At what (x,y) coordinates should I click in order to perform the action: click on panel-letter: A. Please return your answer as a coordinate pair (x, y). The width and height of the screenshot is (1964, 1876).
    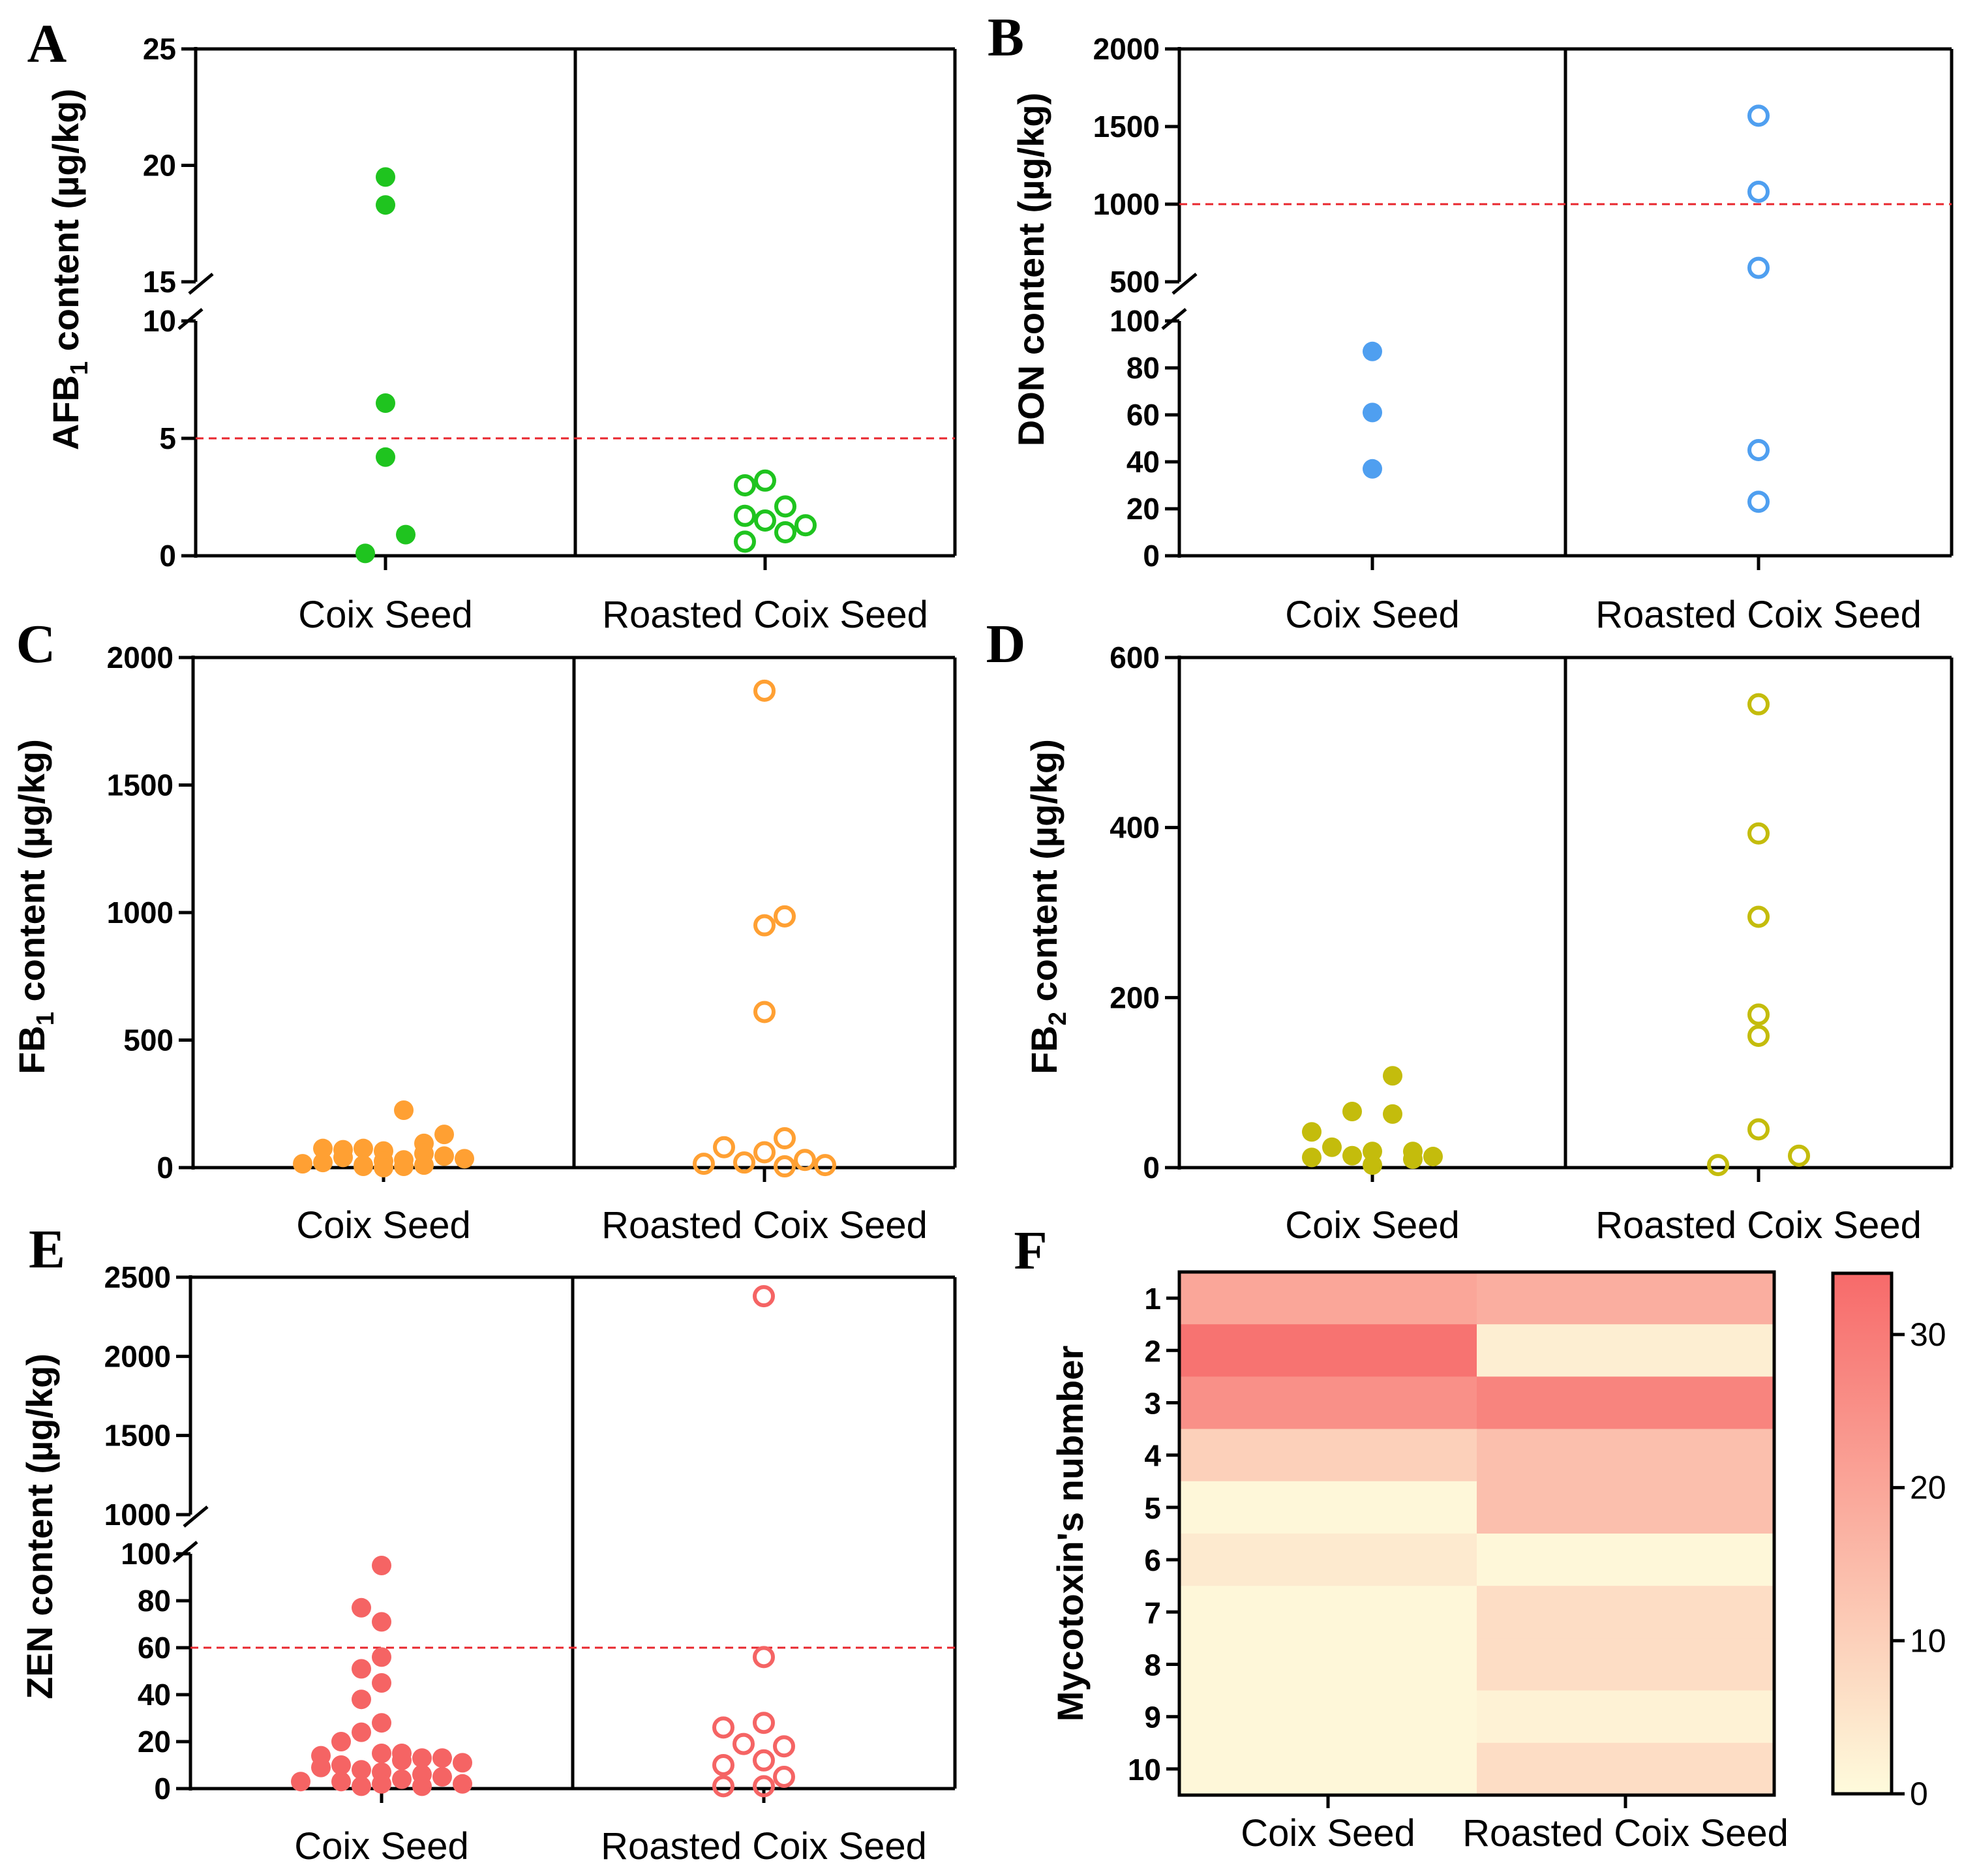
    Looking at the image, I should click on (47, 44).